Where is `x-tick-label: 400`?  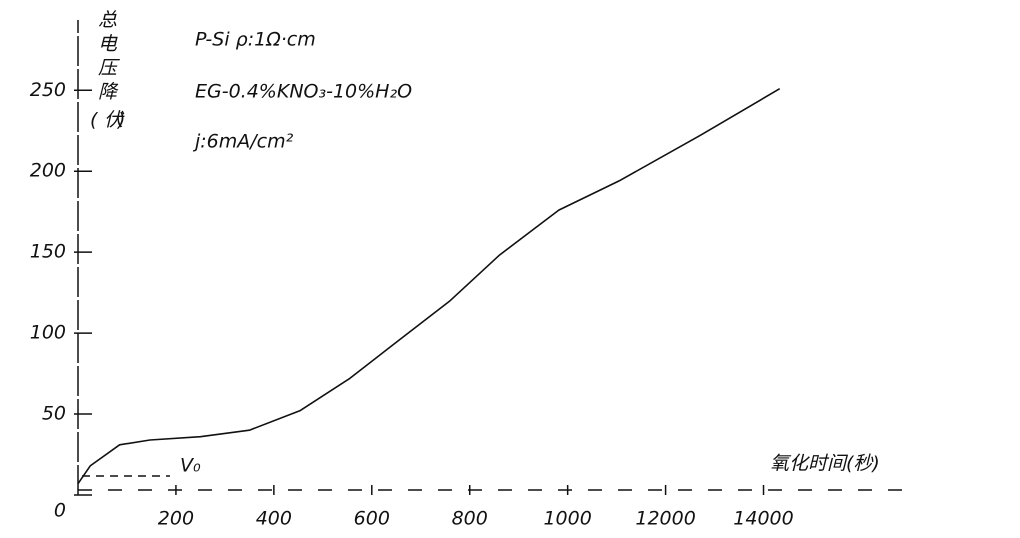
x-tick-label: 400 is located at coordinates (274, 519).